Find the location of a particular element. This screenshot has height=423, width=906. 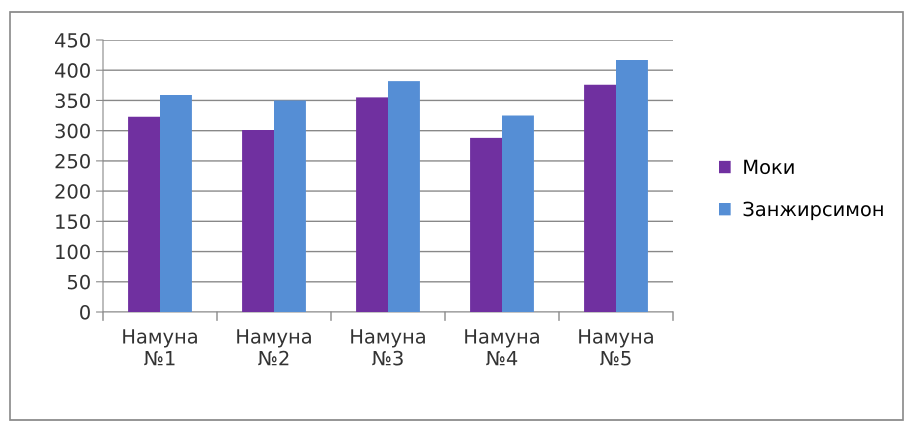

x-tick-label: Намуна №5 is located at coordinates (616, 347).